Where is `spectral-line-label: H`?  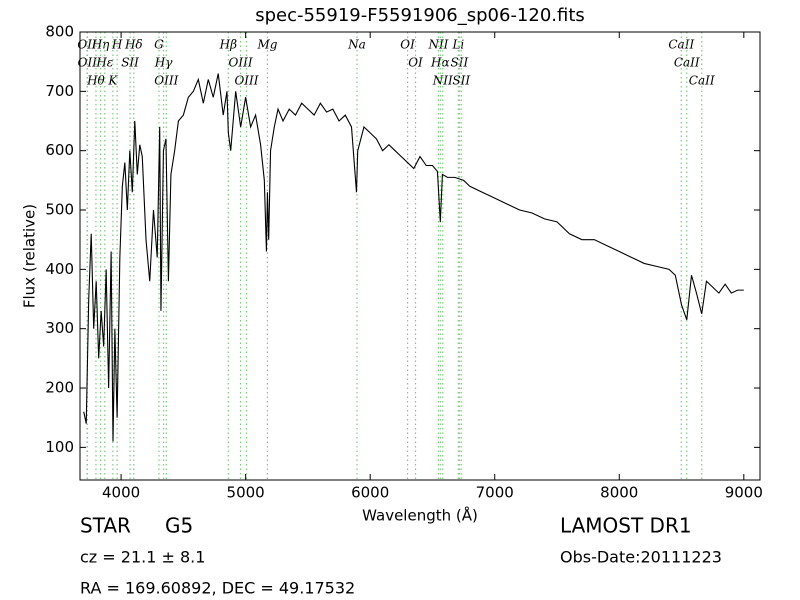 spectral-line-label: H is located at coordinates (117, 45).